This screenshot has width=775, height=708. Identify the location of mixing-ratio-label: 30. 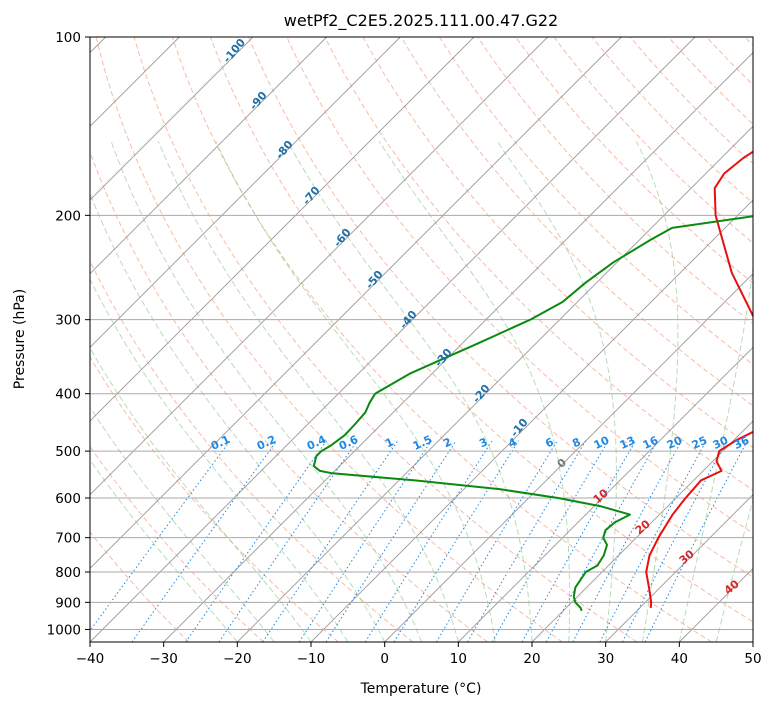
(721, 443).